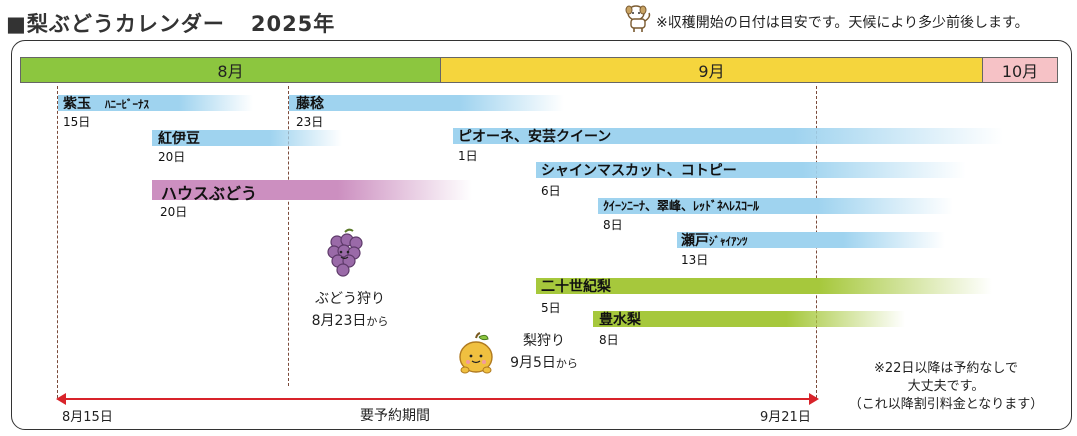 The height and width of the screenshot is (436, 1077). I want to click on discount-notice-line2: 大丈夫です。, so click(946, 386).